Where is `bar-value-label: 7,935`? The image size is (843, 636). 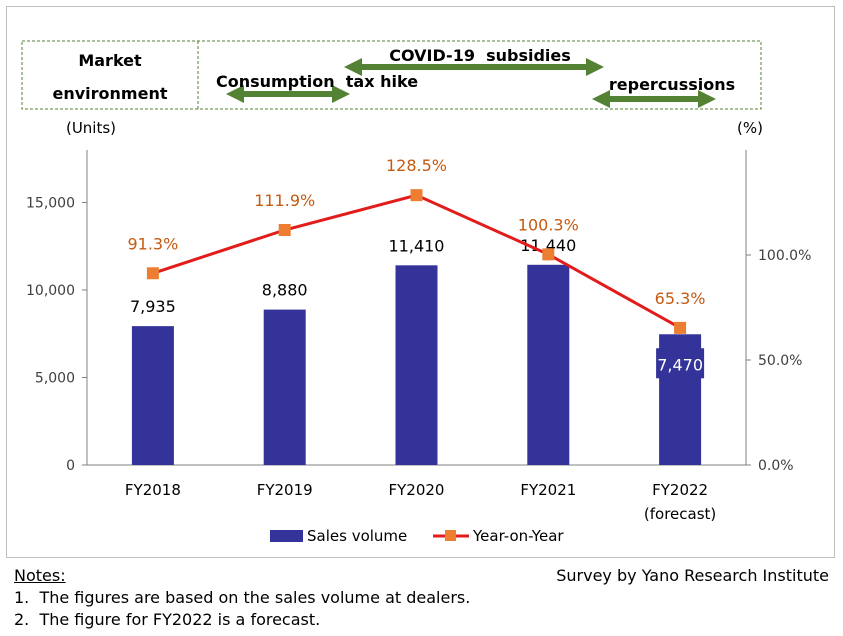 bar-value-label: 7,935 is located at coordinates (153, 306).